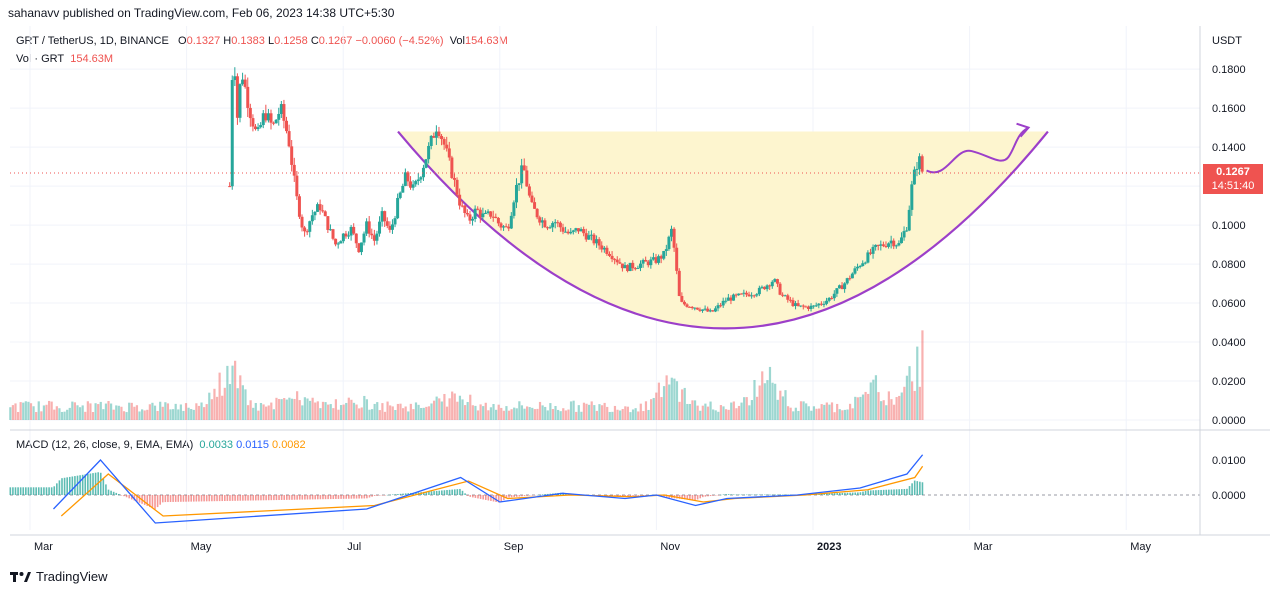 The image size is (1280, 595). I want to click on macd-label: MACD (12, 26, close, 9, EMA, EMA), so click(105, 445).